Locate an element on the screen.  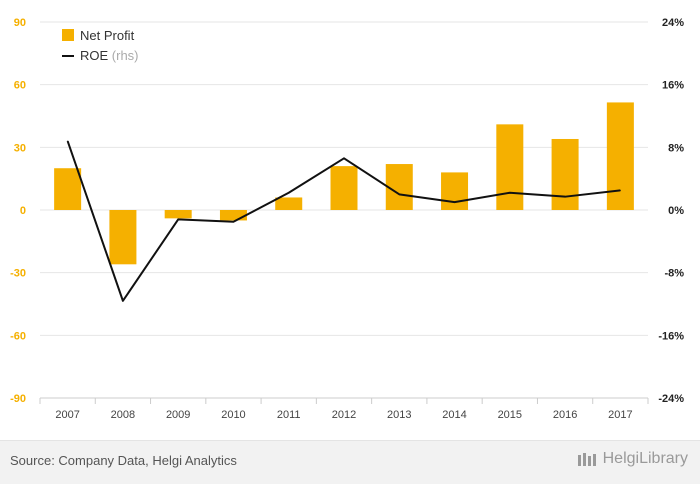
bar-2011 is located at coordinates (289, 203).